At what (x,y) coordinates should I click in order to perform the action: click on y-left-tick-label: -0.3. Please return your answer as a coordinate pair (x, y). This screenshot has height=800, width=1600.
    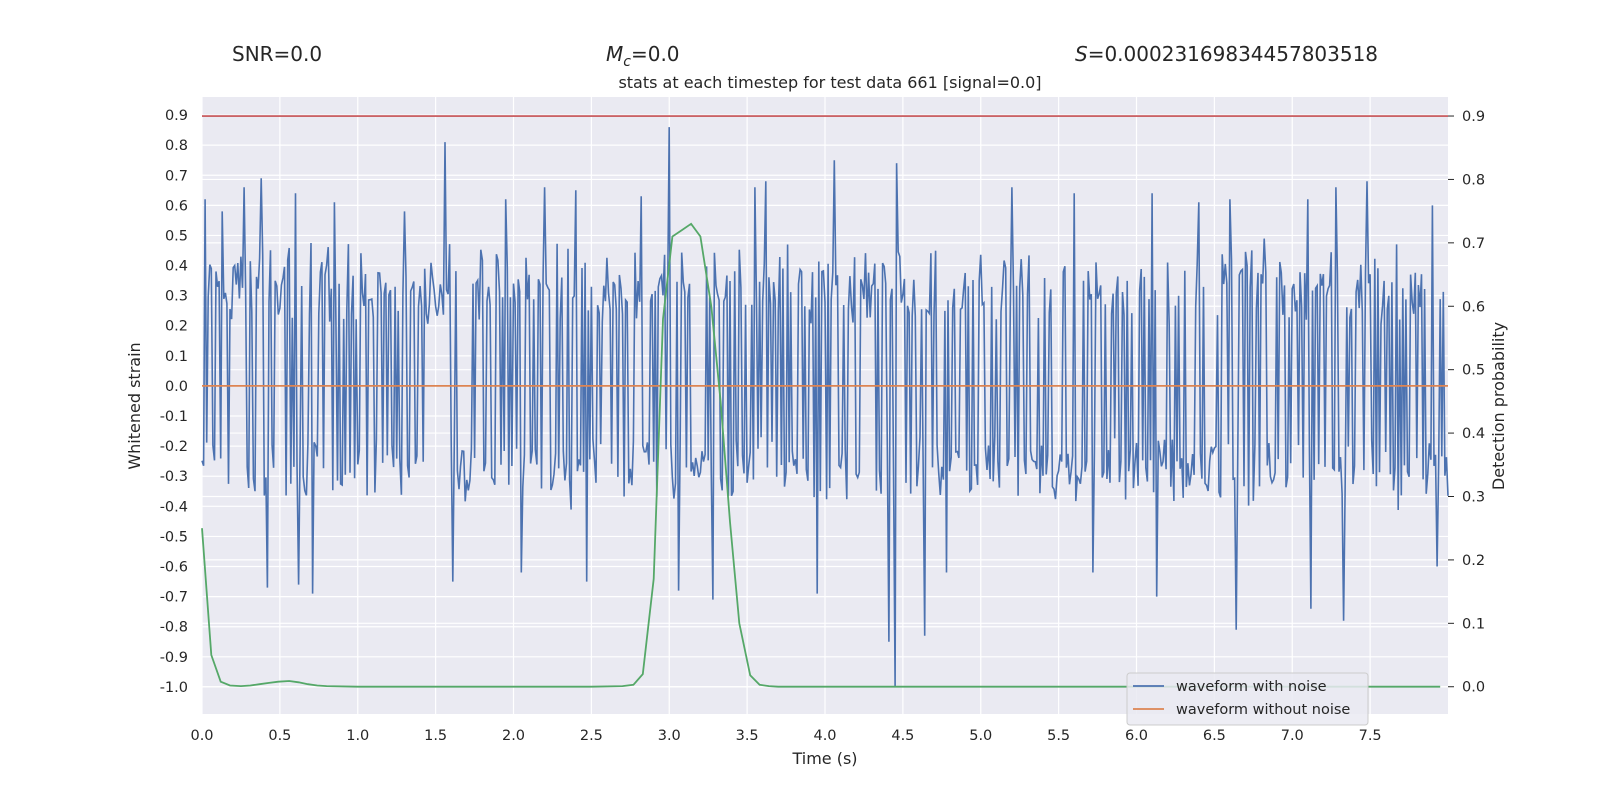
    Looking at the image, I should click on (174, 477).